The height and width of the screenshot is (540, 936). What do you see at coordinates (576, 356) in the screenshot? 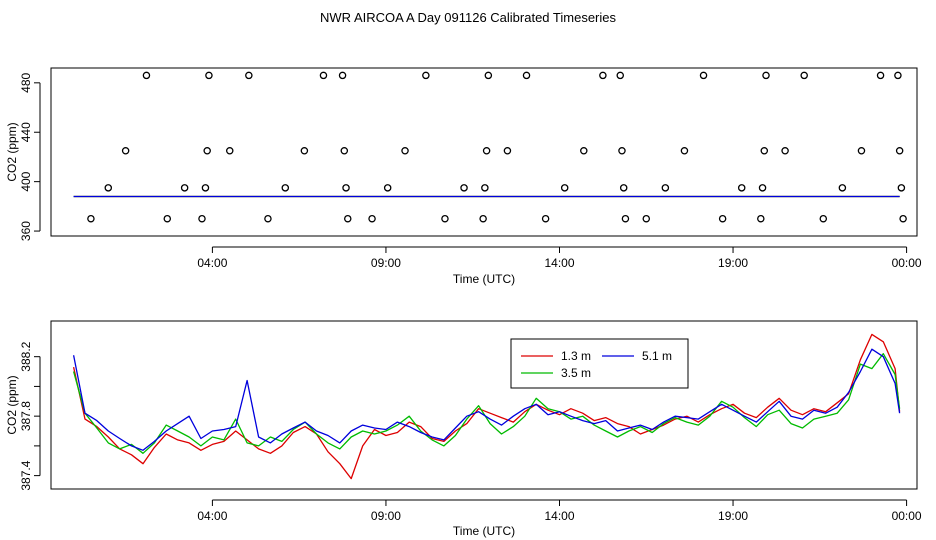
I see `legend-label-1-3m: 1.3 m` at bounding box center [576, 356].